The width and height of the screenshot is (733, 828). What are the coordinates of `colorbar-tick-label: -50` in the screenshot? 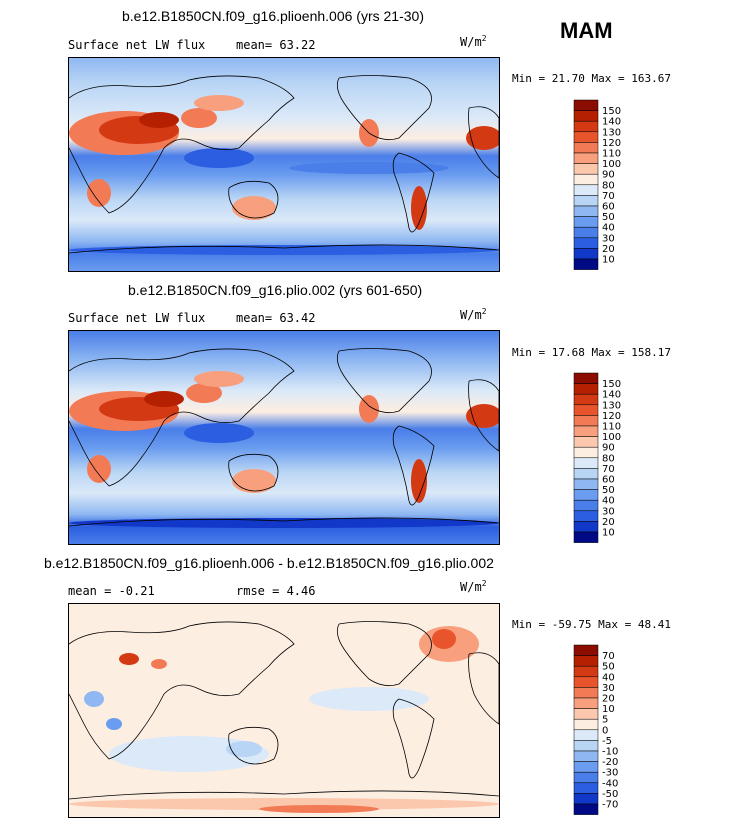 It's located at (610, 794).